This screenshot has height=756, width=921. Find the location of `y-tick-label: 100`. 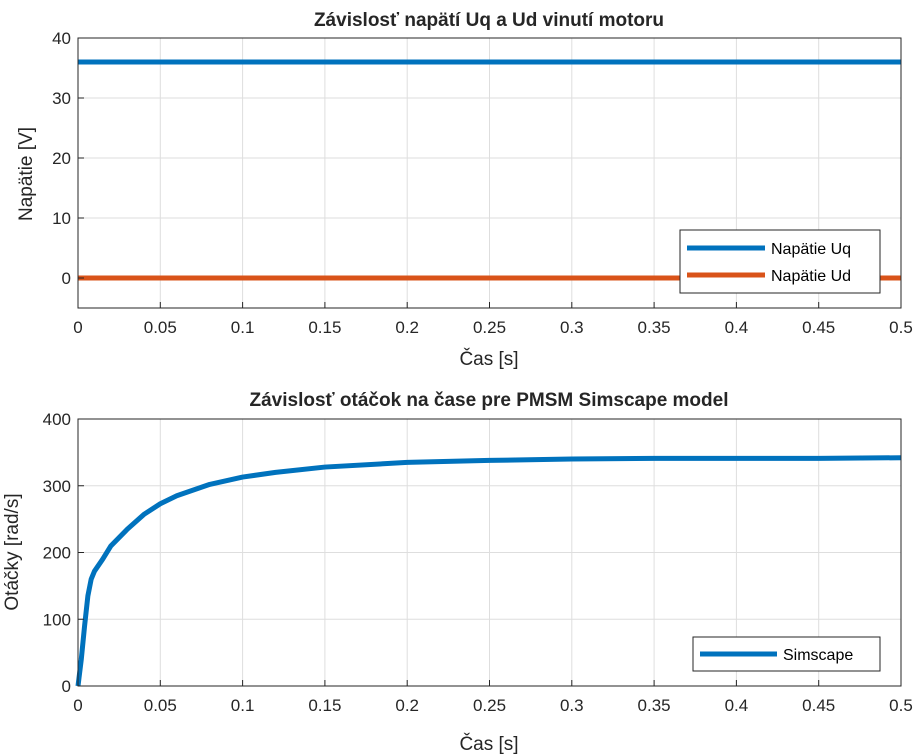

y-tick-label: 100 is located at coordinates (57, 619).